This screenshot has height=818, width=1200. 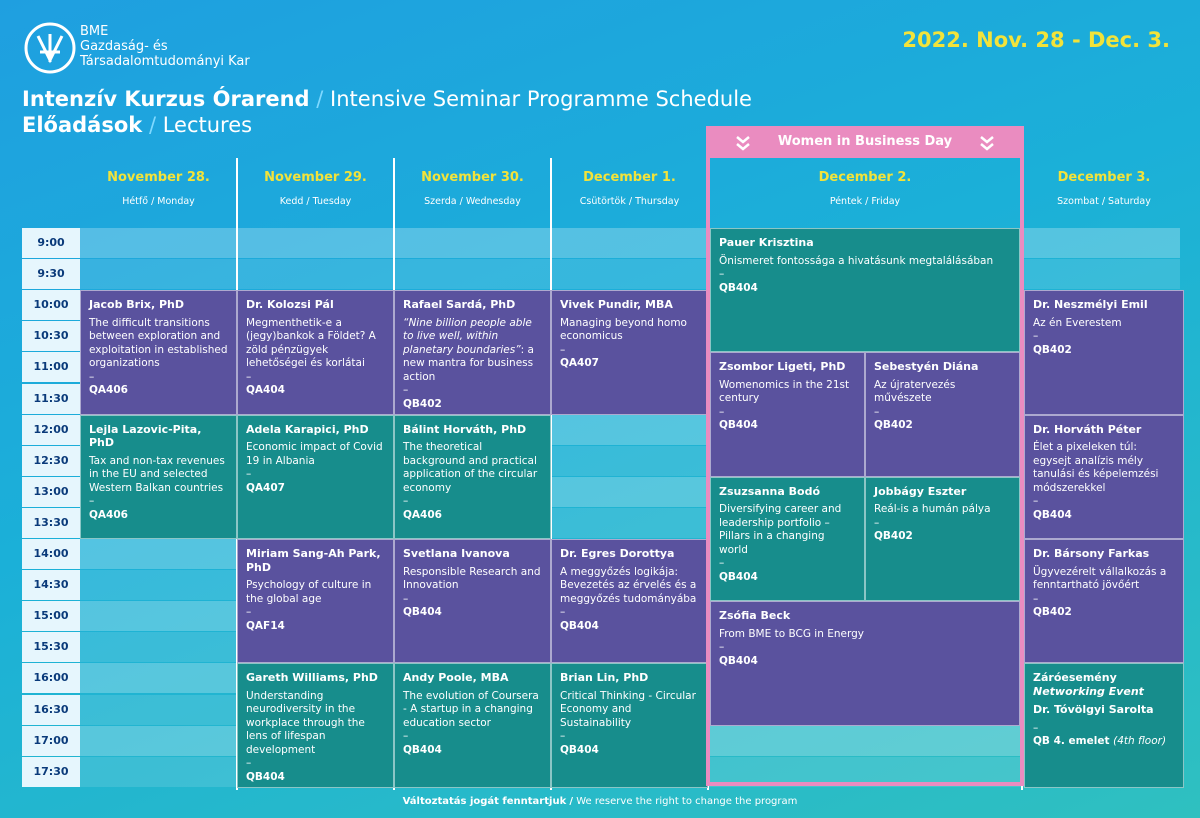 What do you see at coordinates (629, 177) in the screenshot?
I see `day-date: December 1.` at bounding box center [629, 177].